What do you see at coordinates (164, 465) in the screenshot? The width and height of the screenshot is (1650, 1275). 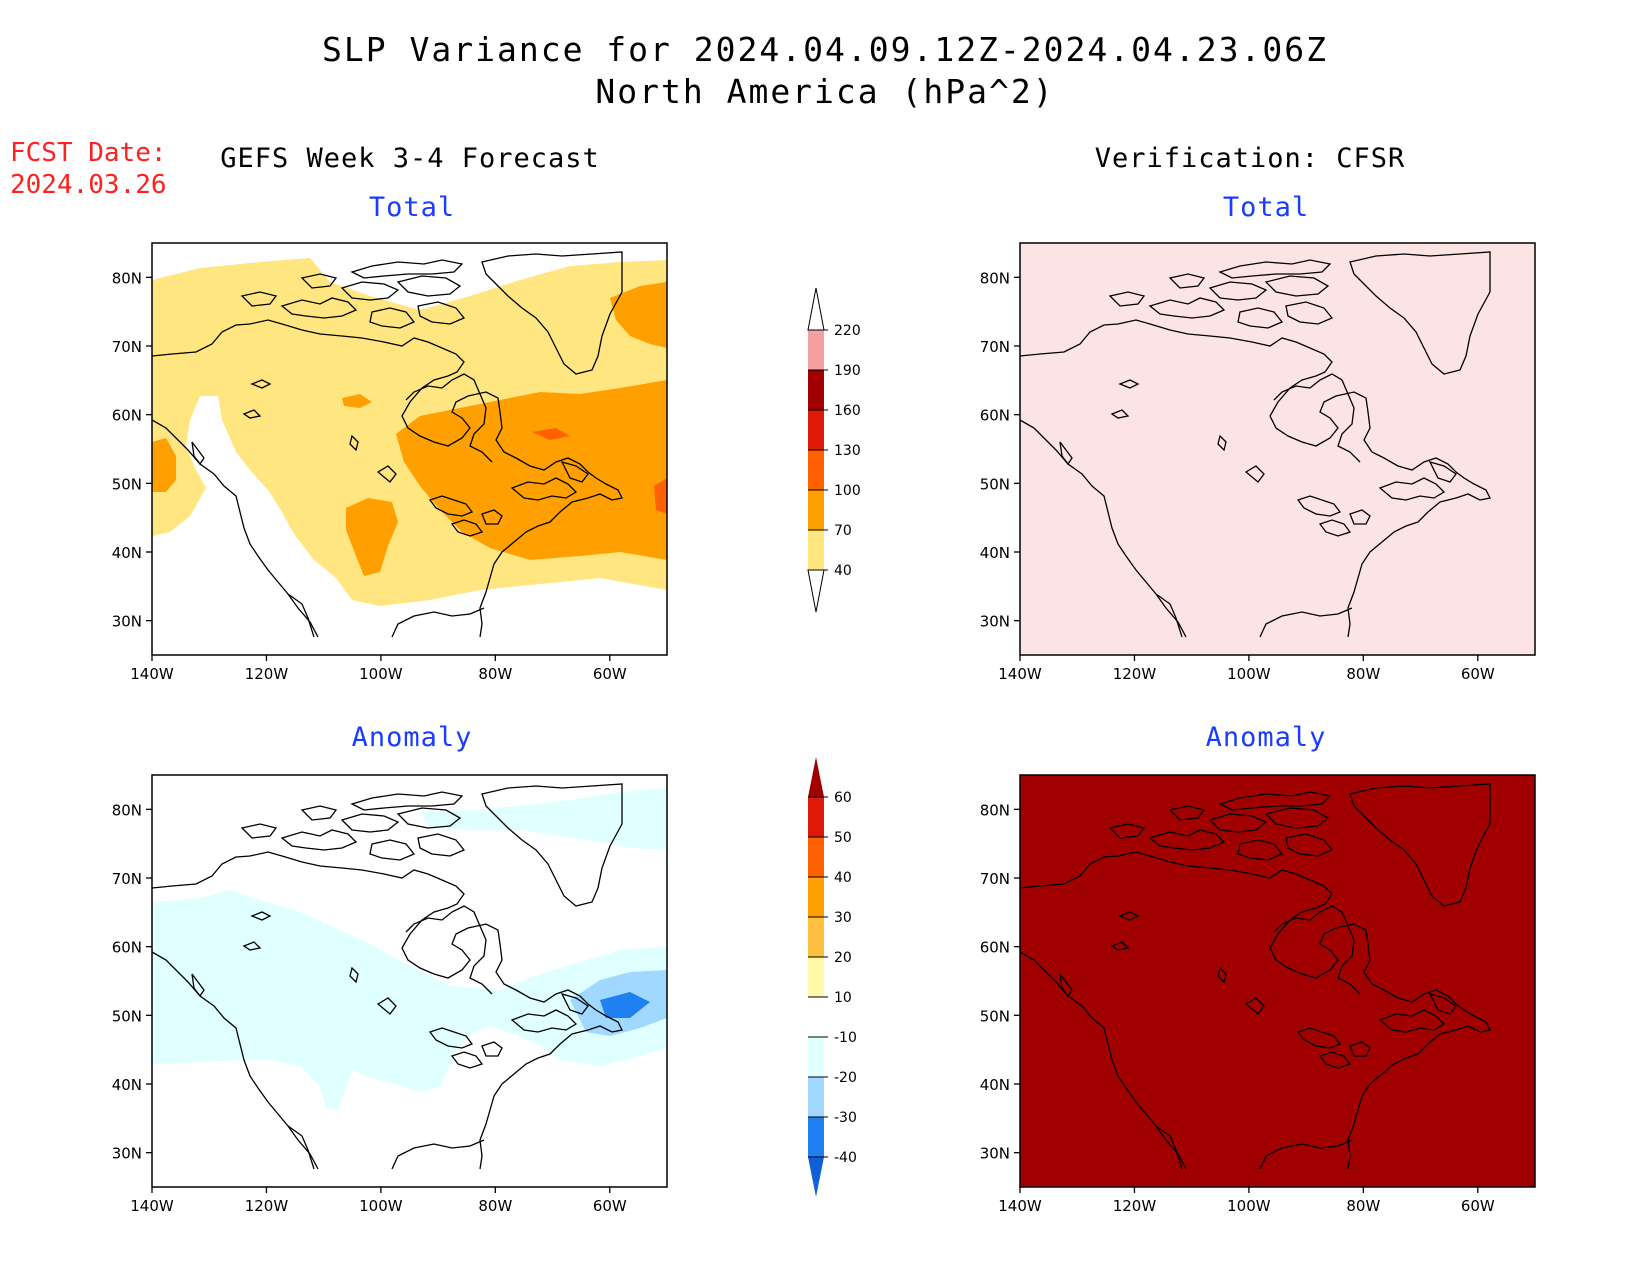 I see `forecast-total-contour-70-west` at bounding box center [164, 465].